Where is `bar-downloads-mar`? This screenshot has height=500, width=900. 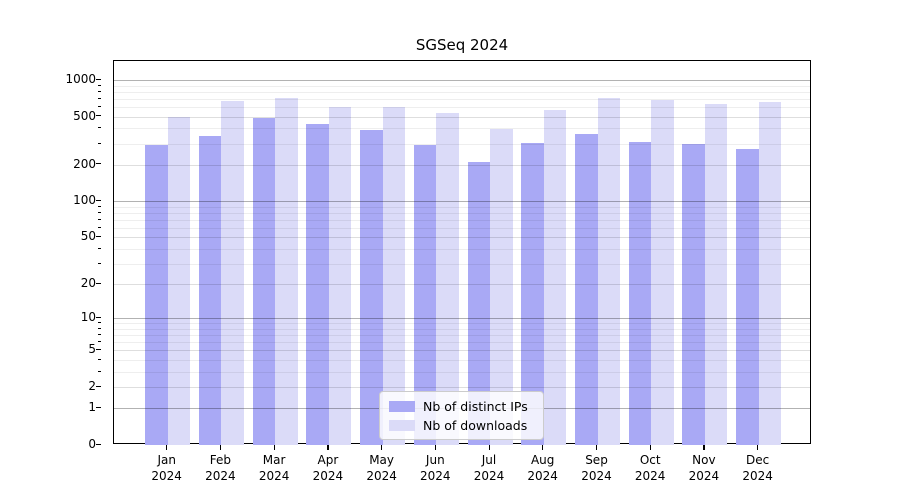
bar-downloads-mar is located at coordinates (286, 271).